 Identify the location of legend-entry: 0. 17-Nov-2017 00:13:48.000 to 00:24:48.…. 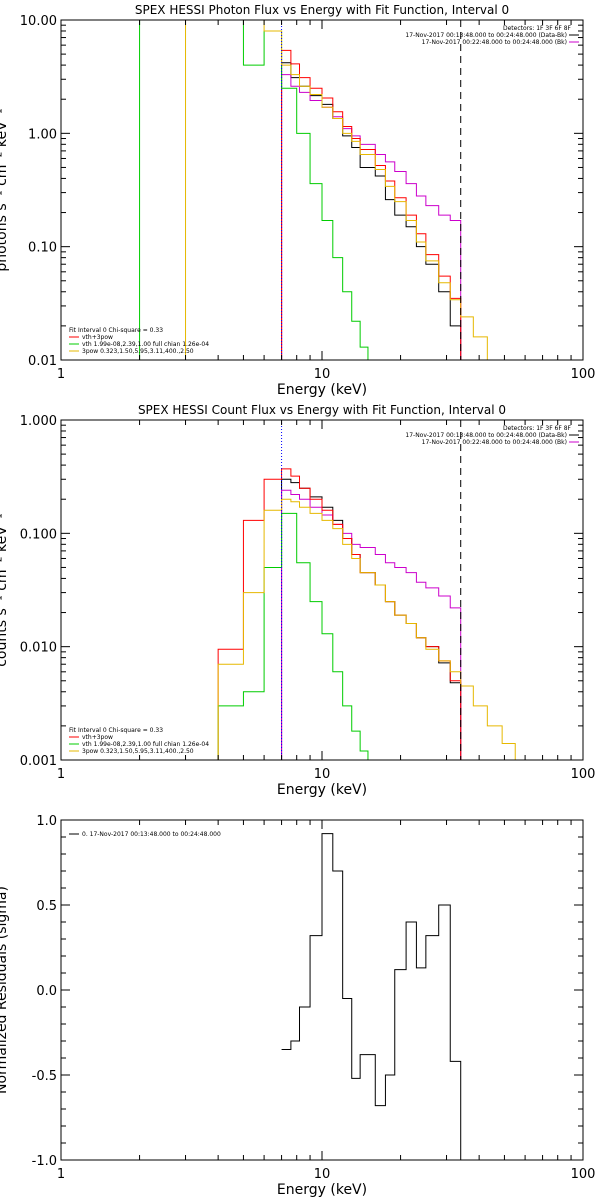
(151, 834).